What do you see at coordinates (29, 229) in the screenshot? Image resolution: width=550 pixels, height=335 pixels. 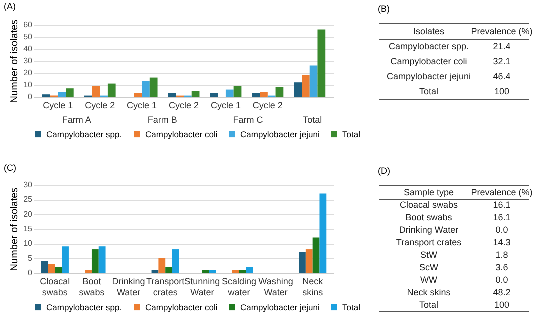 I see `y-tick-label: 15` at bounding box center [29, 229].